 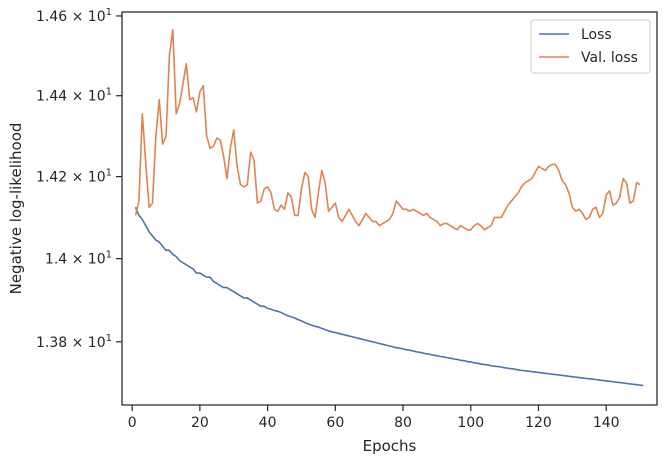 What do you see at coordinates (609, 58) in the screenshot?
I see `legend-label-val-loss: Val. loss` at bounding box center [609, 58].